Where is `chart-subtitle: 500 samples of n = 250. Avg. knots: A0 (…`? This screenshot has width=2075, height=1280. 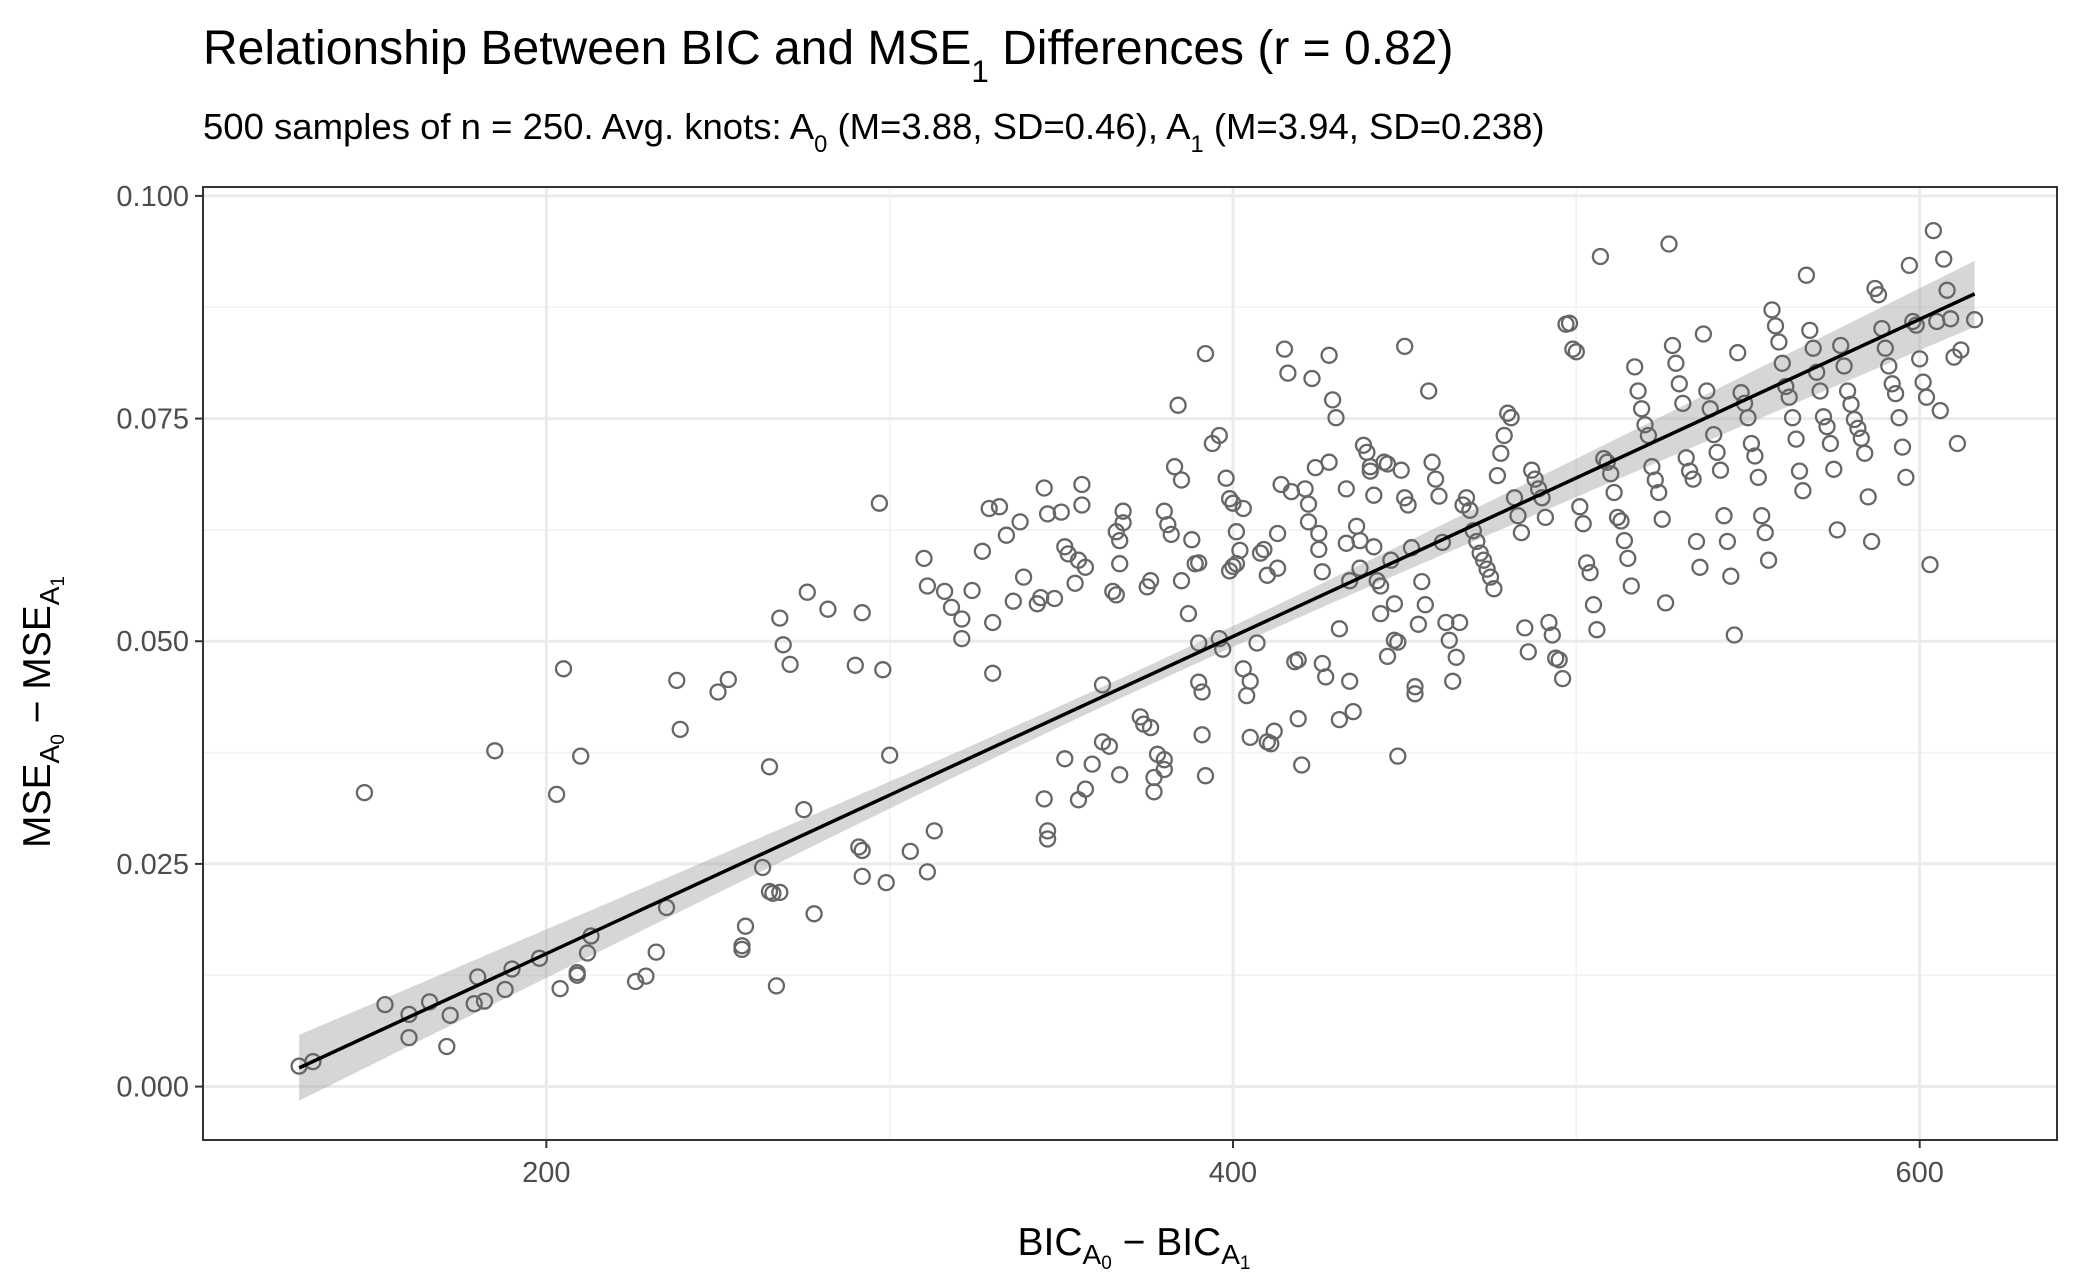
chart-subtitle: 500 samples of n = 250. Avg. knots: A0 (… is located at coordinates (874, 132).